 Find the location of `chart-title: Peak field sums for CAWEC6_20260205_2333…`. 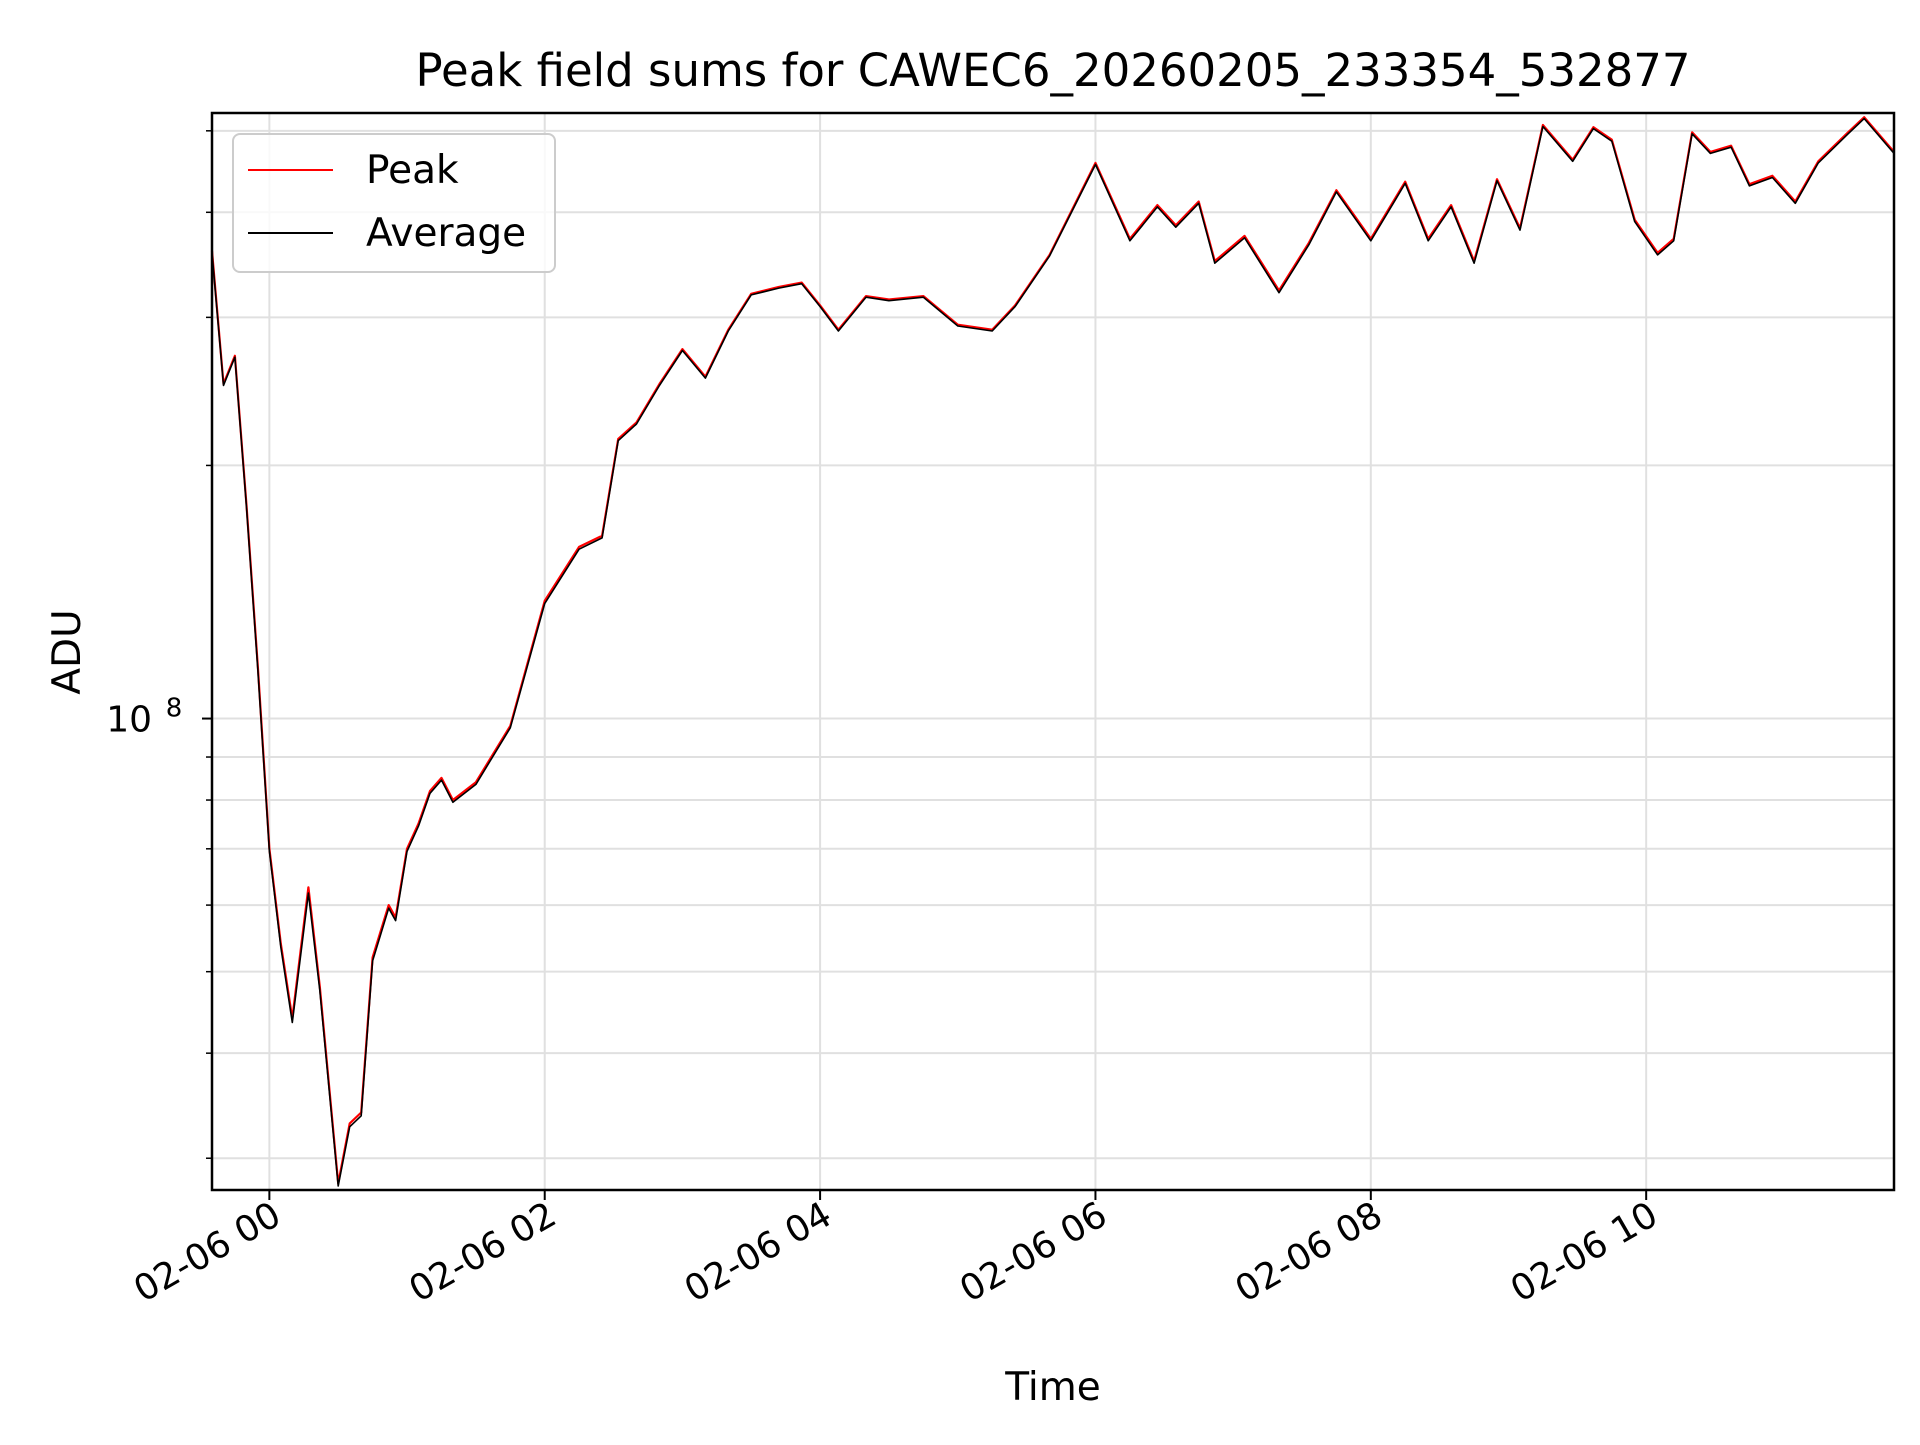

chart-title: Peak field sums for CAWEC6_20260205_2333… is located at coordinates (1052, 70).